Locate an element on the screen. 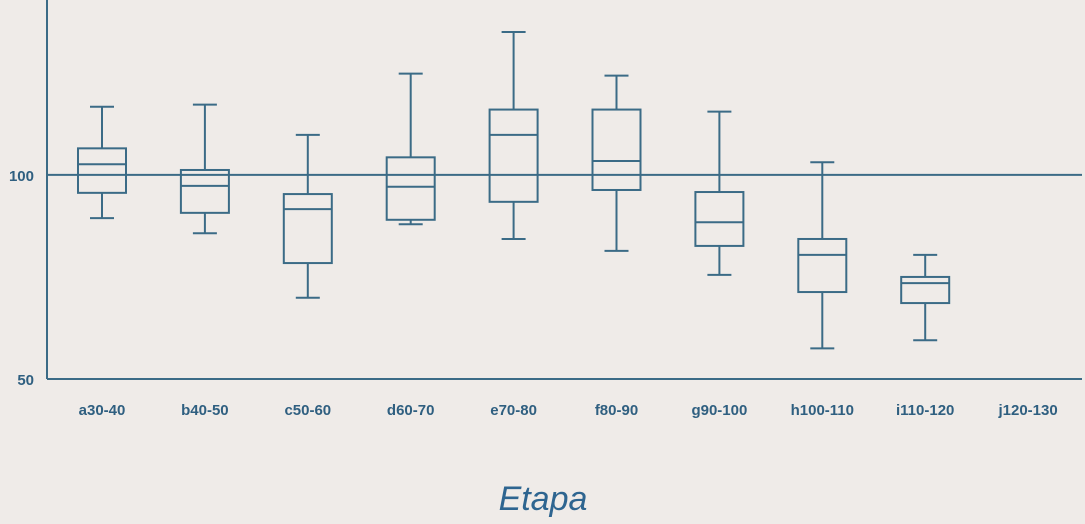 This screenshot has width=1085, height=524. y-tick-label: 50 is located at coordinates (25, 380).